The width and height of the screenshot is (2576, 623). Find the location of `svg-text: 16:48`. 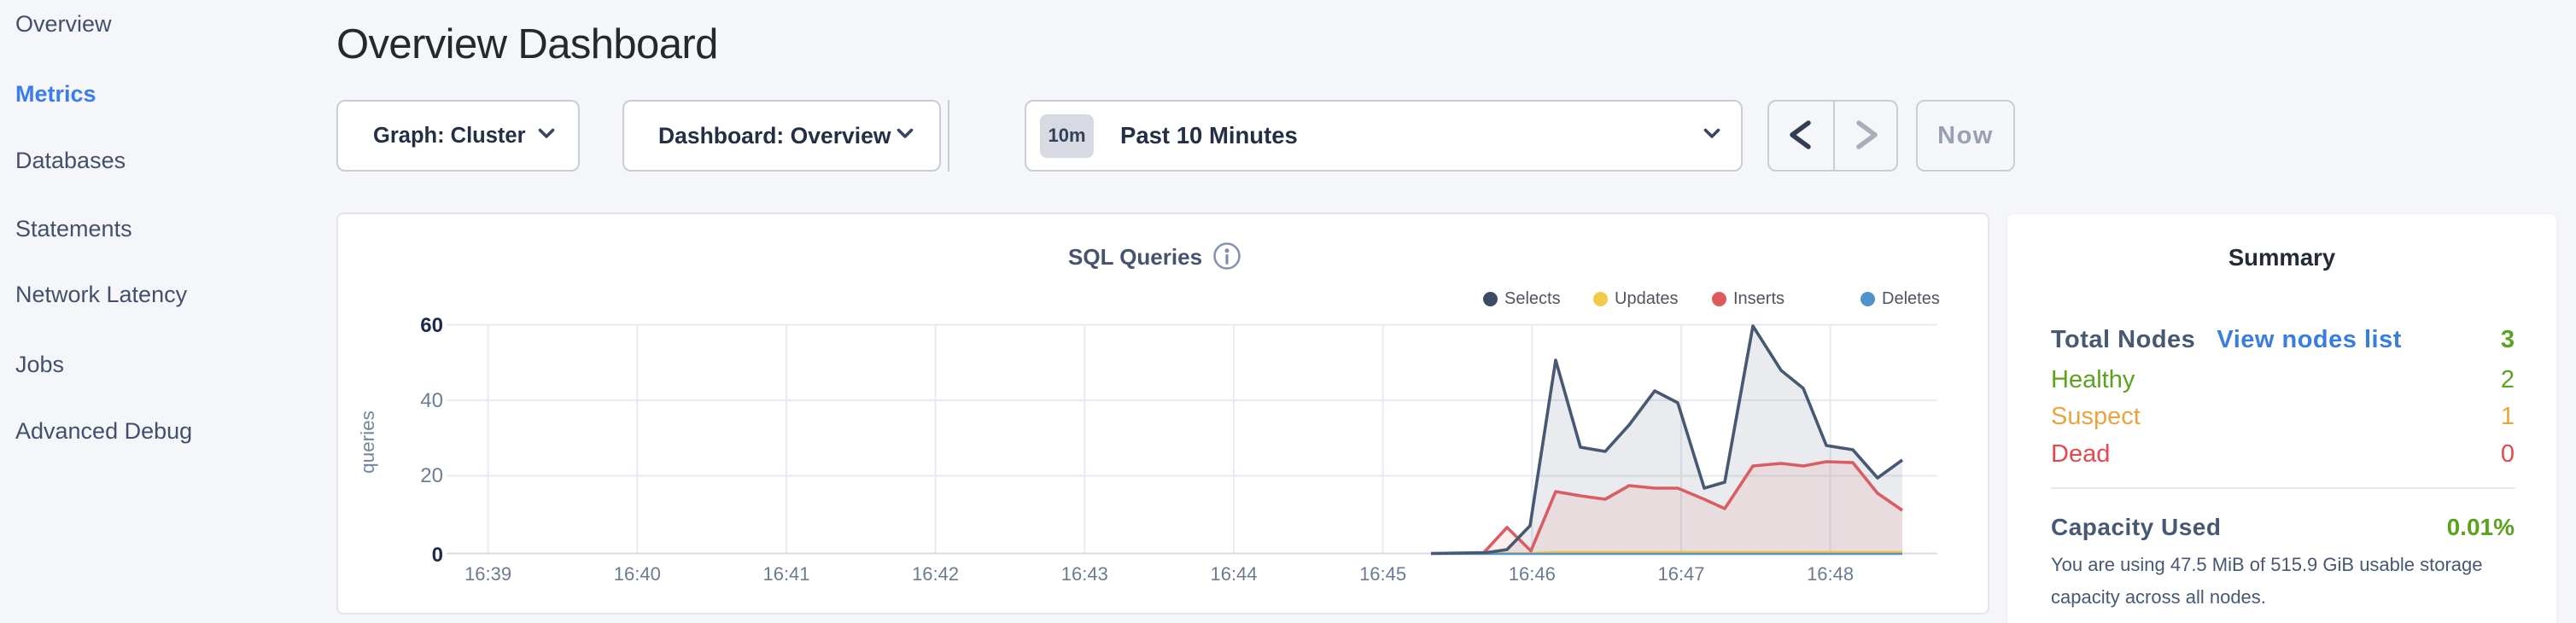

svg-text: 16:48 is located at coordinates (1830, 574).